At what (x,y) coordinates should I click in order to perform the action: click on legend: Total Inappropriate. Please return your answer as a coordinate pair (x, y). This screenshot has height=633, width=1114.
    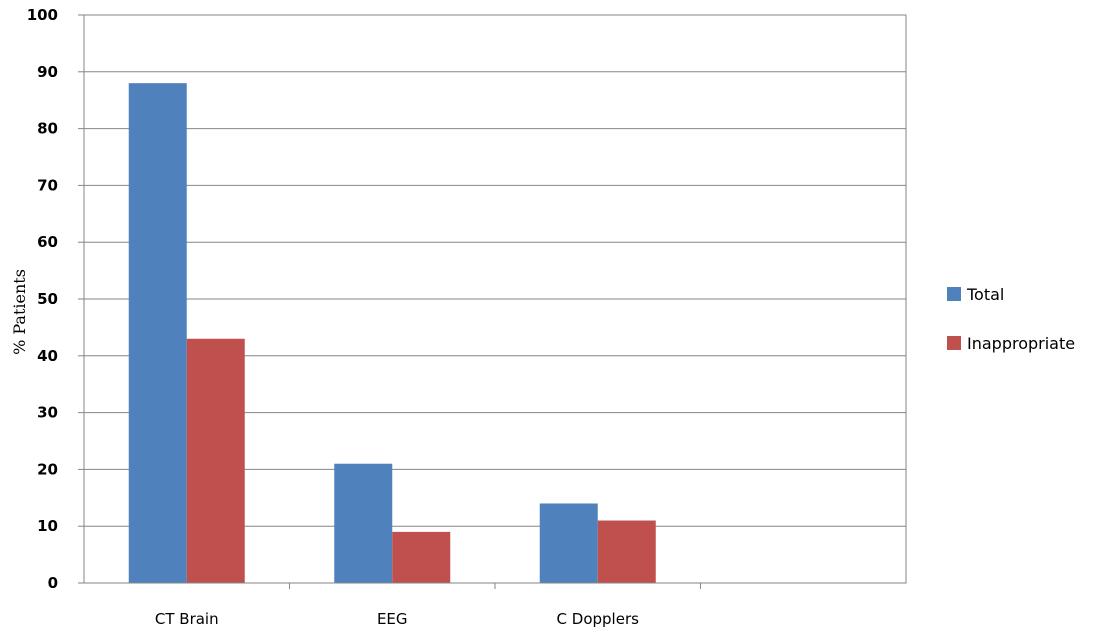
    Looking at the image, I should click on (1011, 319).